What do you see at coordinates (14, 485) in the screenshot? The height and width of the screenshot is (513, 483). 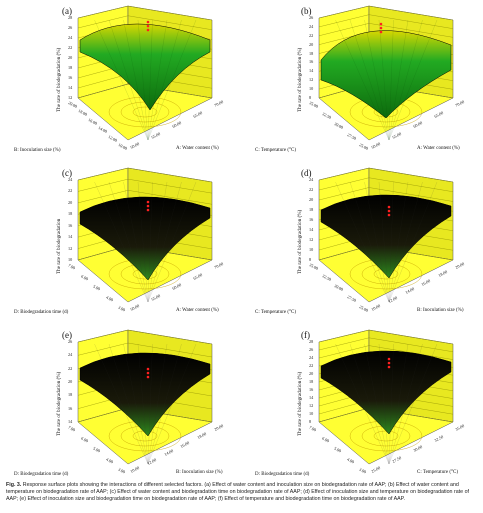 I see `caption-prefix: Fig. 3.` at bounding box center [14, 485].